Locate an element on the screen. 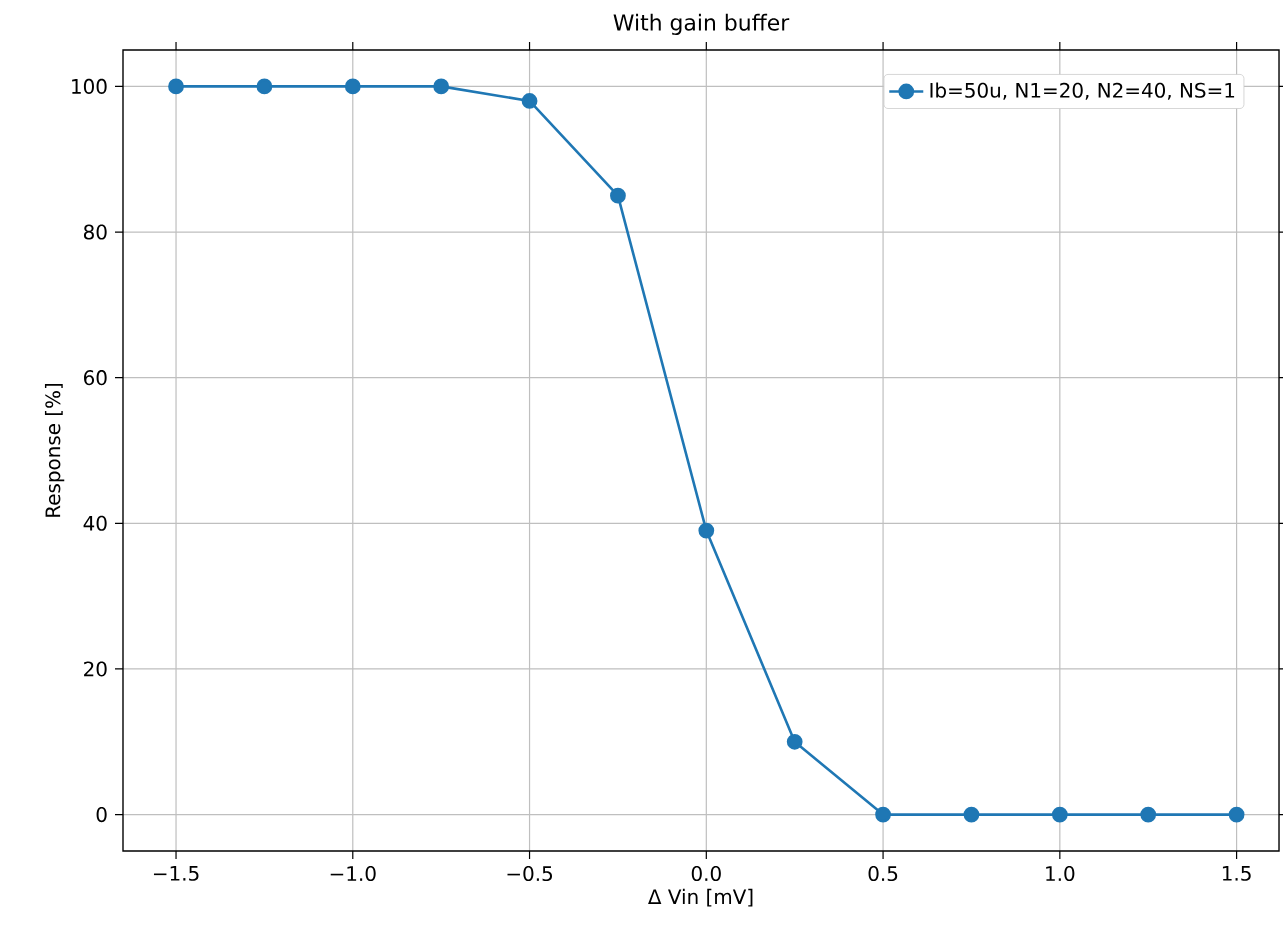 The image size is (1283, 930). chart-title: With gain buffer is located at coordinates (701, 24).